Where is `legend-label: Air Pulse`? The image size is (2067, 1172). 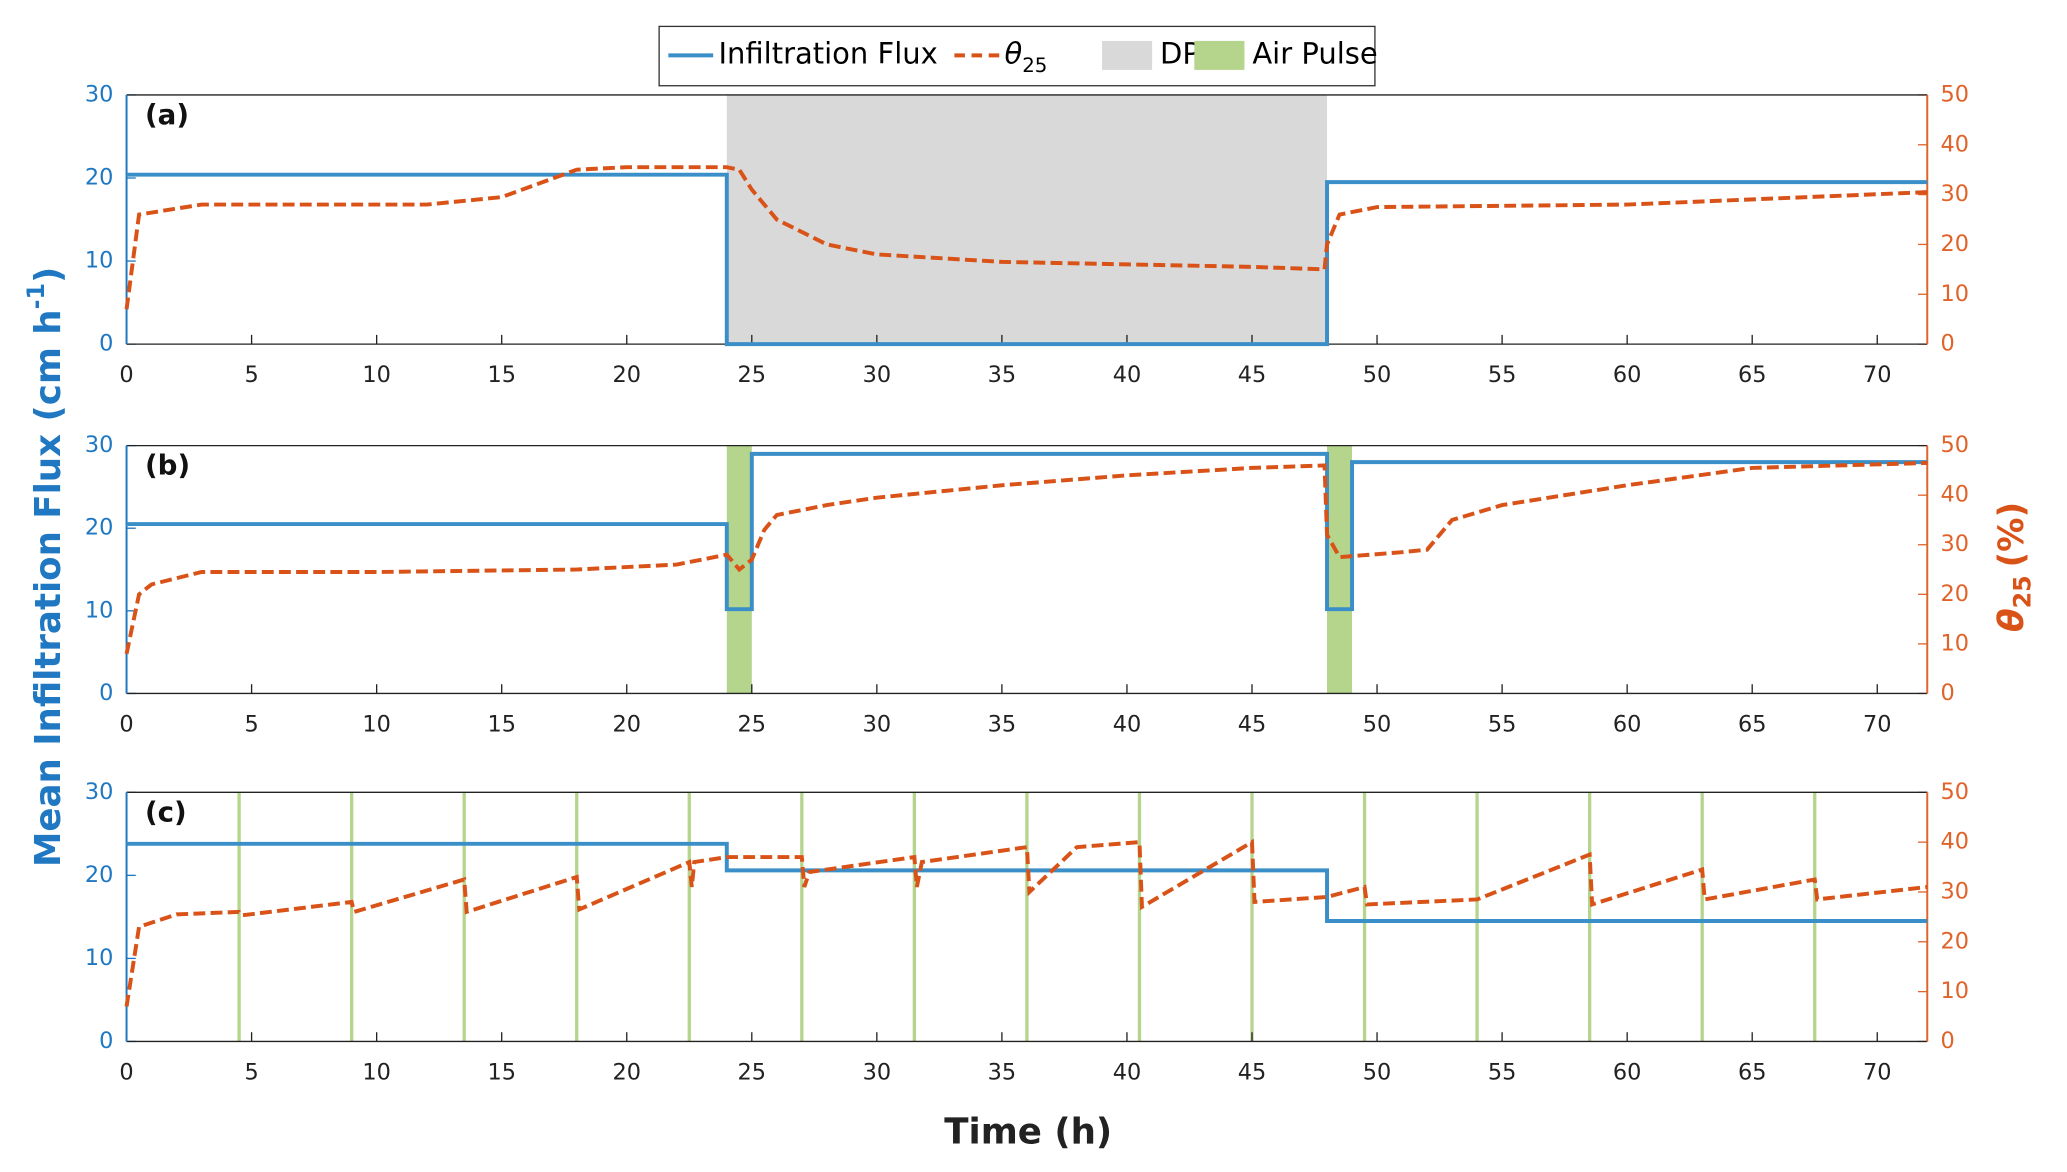 legend-label: Air Pulse is located at coordinates (1314, 53).